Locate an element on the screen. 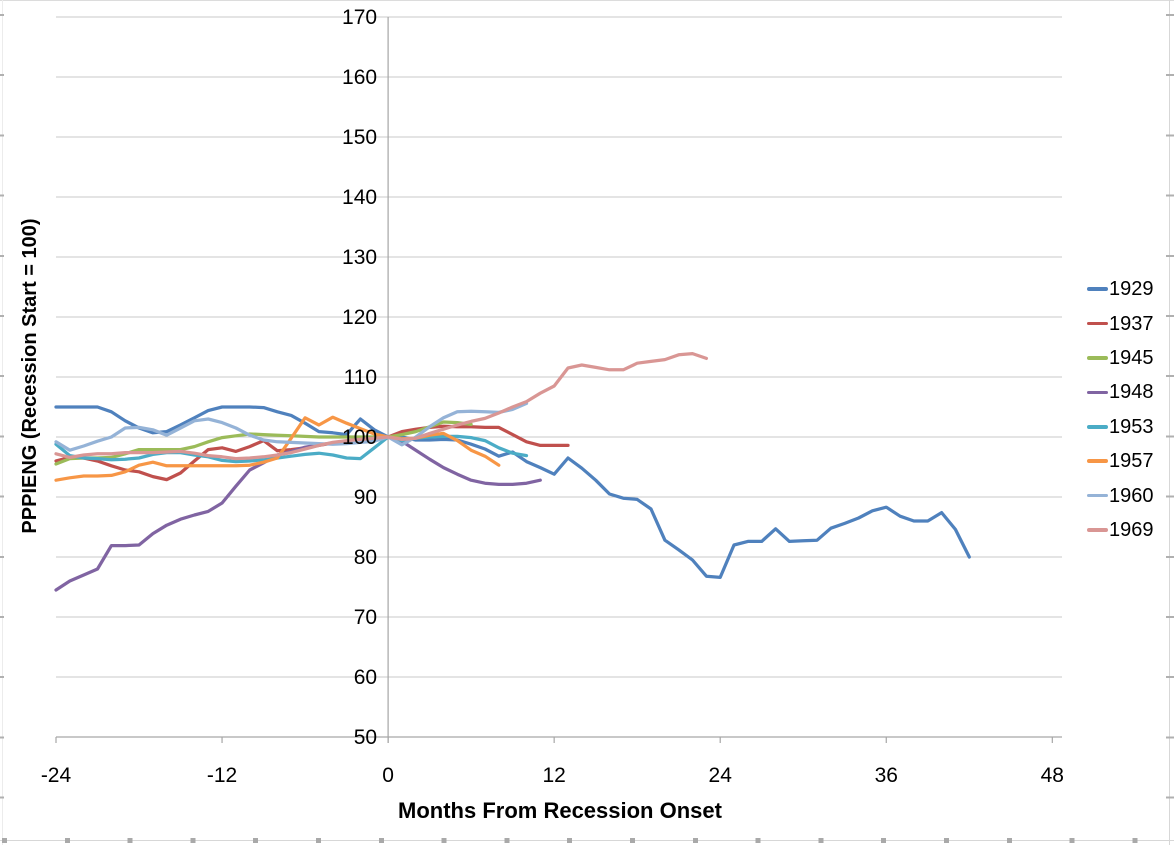 The width and height of the screenshot is (1174, 845). legend-item-1957: 1957 is located at coordinates (1120, 461).